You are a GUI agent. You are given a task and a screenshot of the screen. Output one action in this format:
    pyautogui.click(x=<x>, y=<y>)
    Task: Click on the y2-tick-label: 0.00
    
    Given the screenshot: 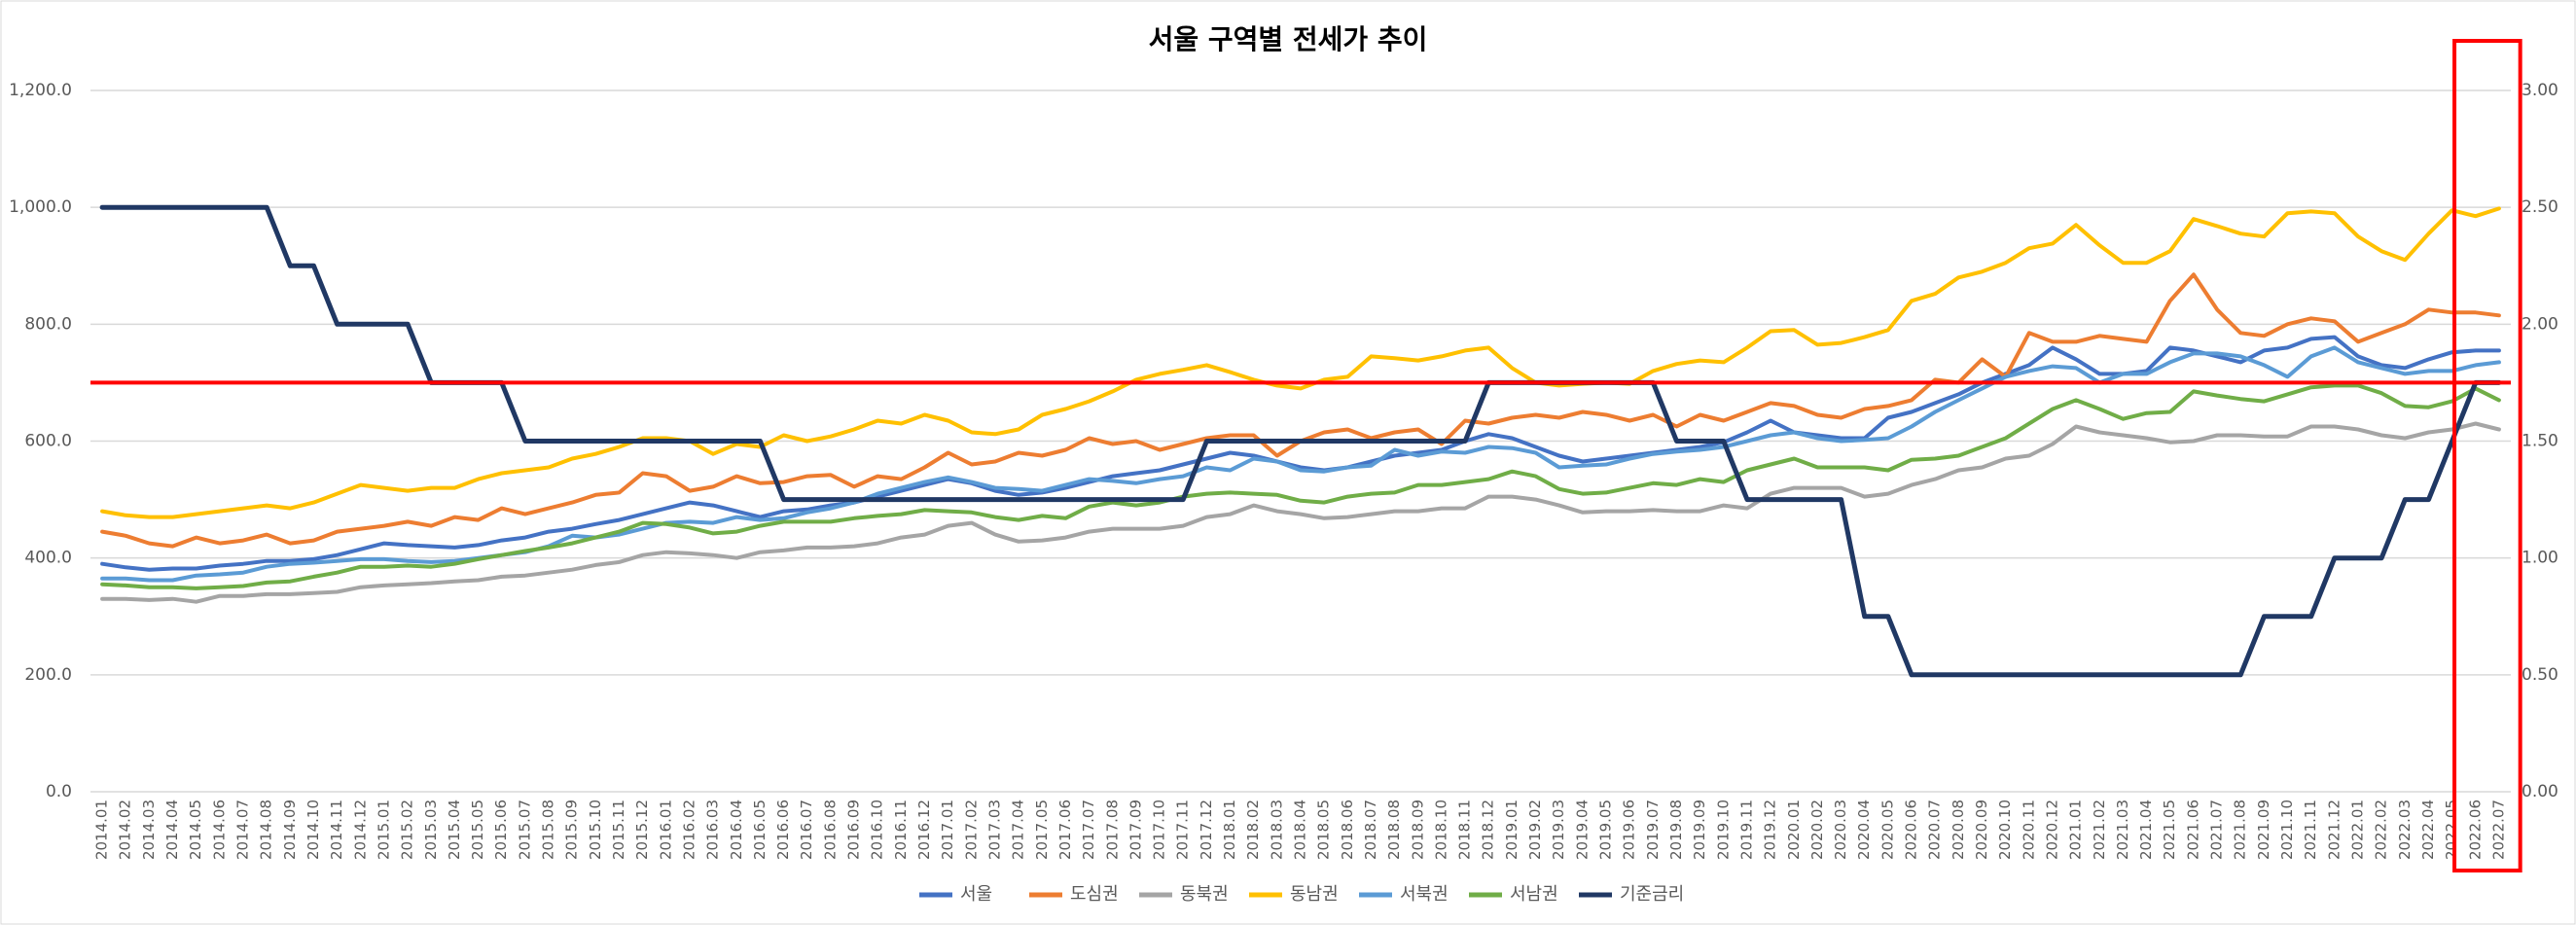 What is the action you would take?
    pyautogui.click(x=2540, y=791)
    